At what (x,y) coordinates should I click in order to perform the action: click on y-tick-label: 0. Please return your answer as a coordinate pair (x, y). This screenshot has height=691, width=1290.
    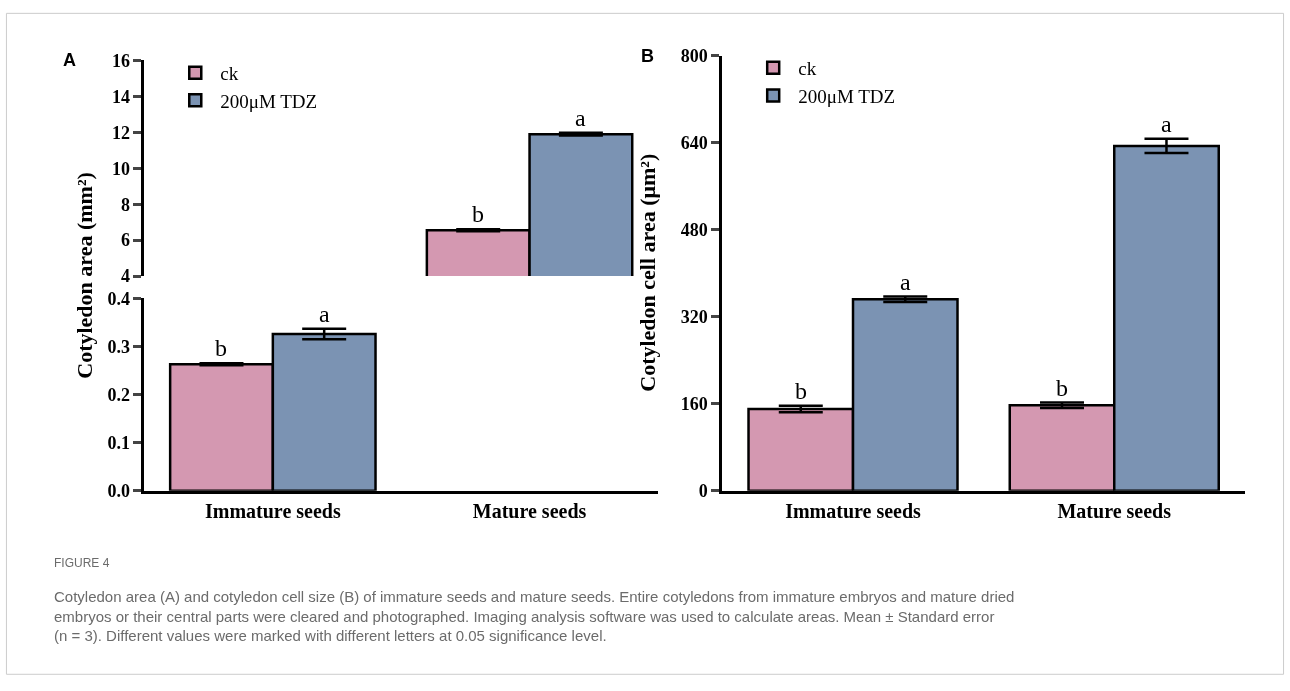
    Looking at the image, I should click on (703, 490).